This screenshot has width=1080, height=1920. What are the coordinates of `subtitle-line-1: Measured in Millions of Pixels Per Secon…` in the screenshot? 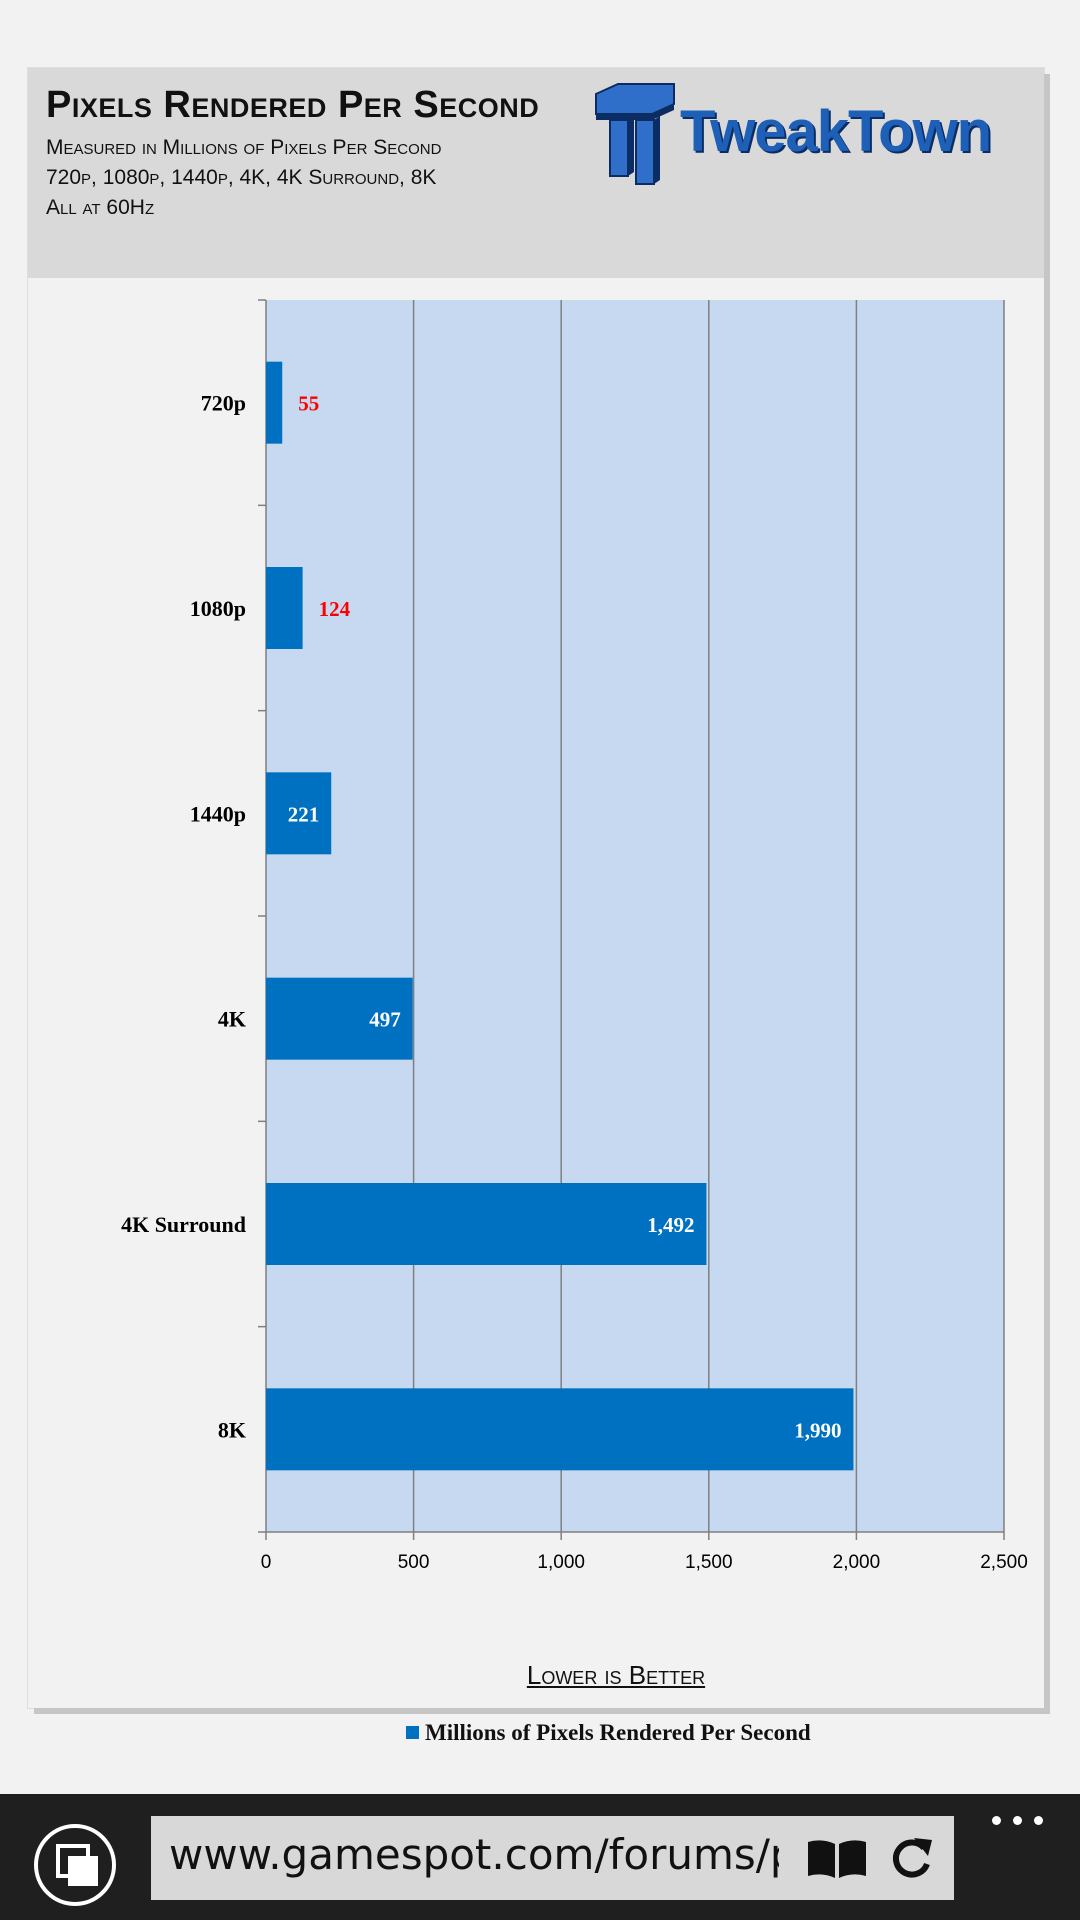 It's located at (244, 147).